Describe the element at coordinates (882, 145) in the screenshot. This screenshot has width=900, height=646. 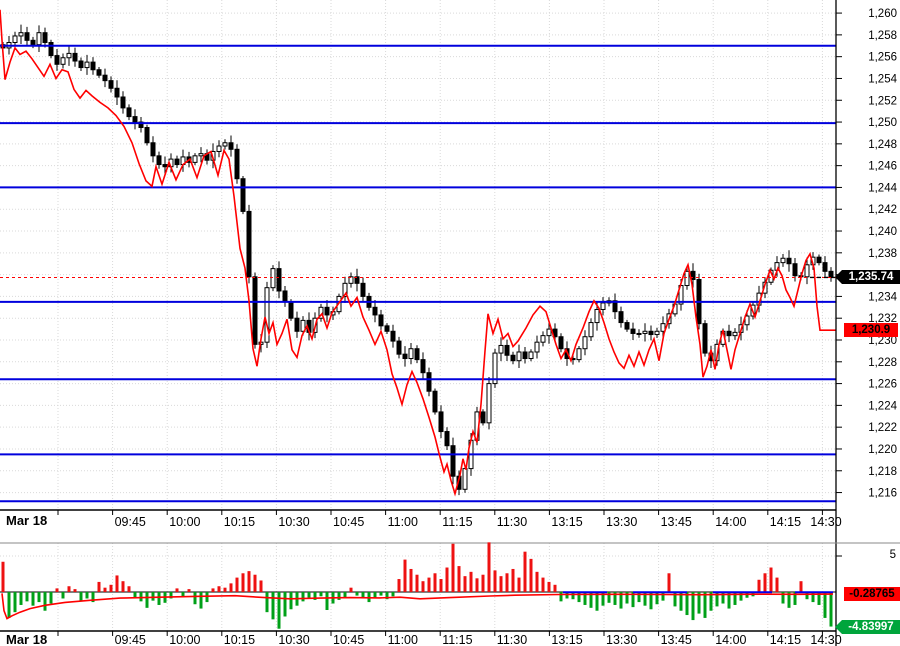
I see `price-tick-label: 1,248` at that location.